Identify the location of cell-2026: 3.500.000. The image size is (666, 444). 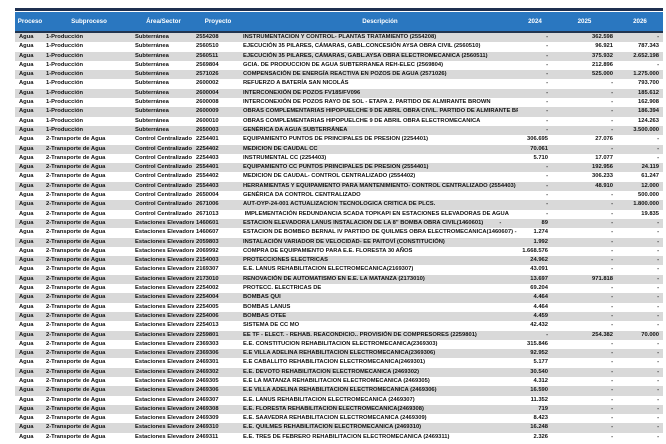
(646, 129).